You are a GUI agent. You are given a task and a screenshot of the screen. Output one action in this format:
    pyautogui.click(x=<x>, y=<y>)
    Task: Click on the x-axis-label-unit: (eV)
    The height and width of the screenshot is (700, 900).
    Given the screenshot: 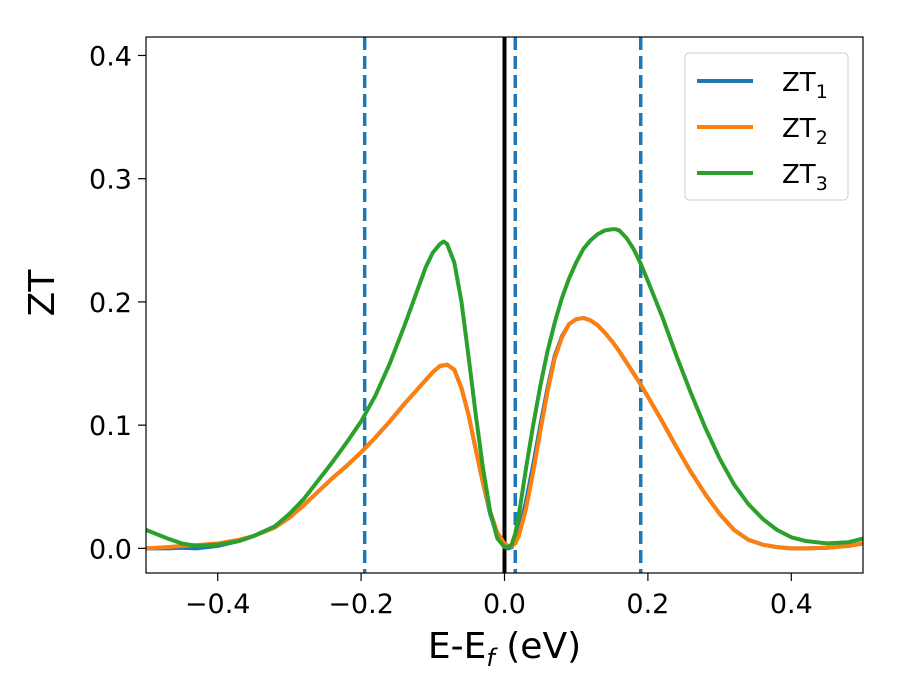 What is the action you would take?
    pyautogui.click(x=538, y=646)
    